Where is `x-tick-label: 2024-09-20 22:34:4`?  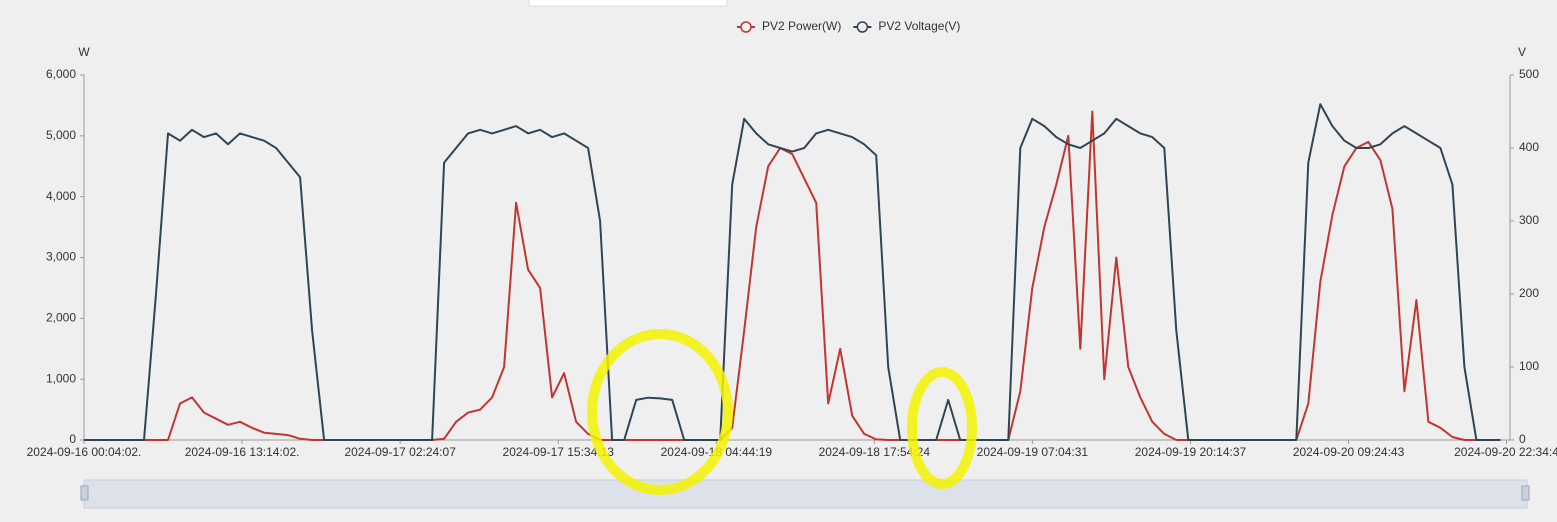
x-tick-label: 2024-09-20 22:34:4 is located at coordinates (1505, 452).